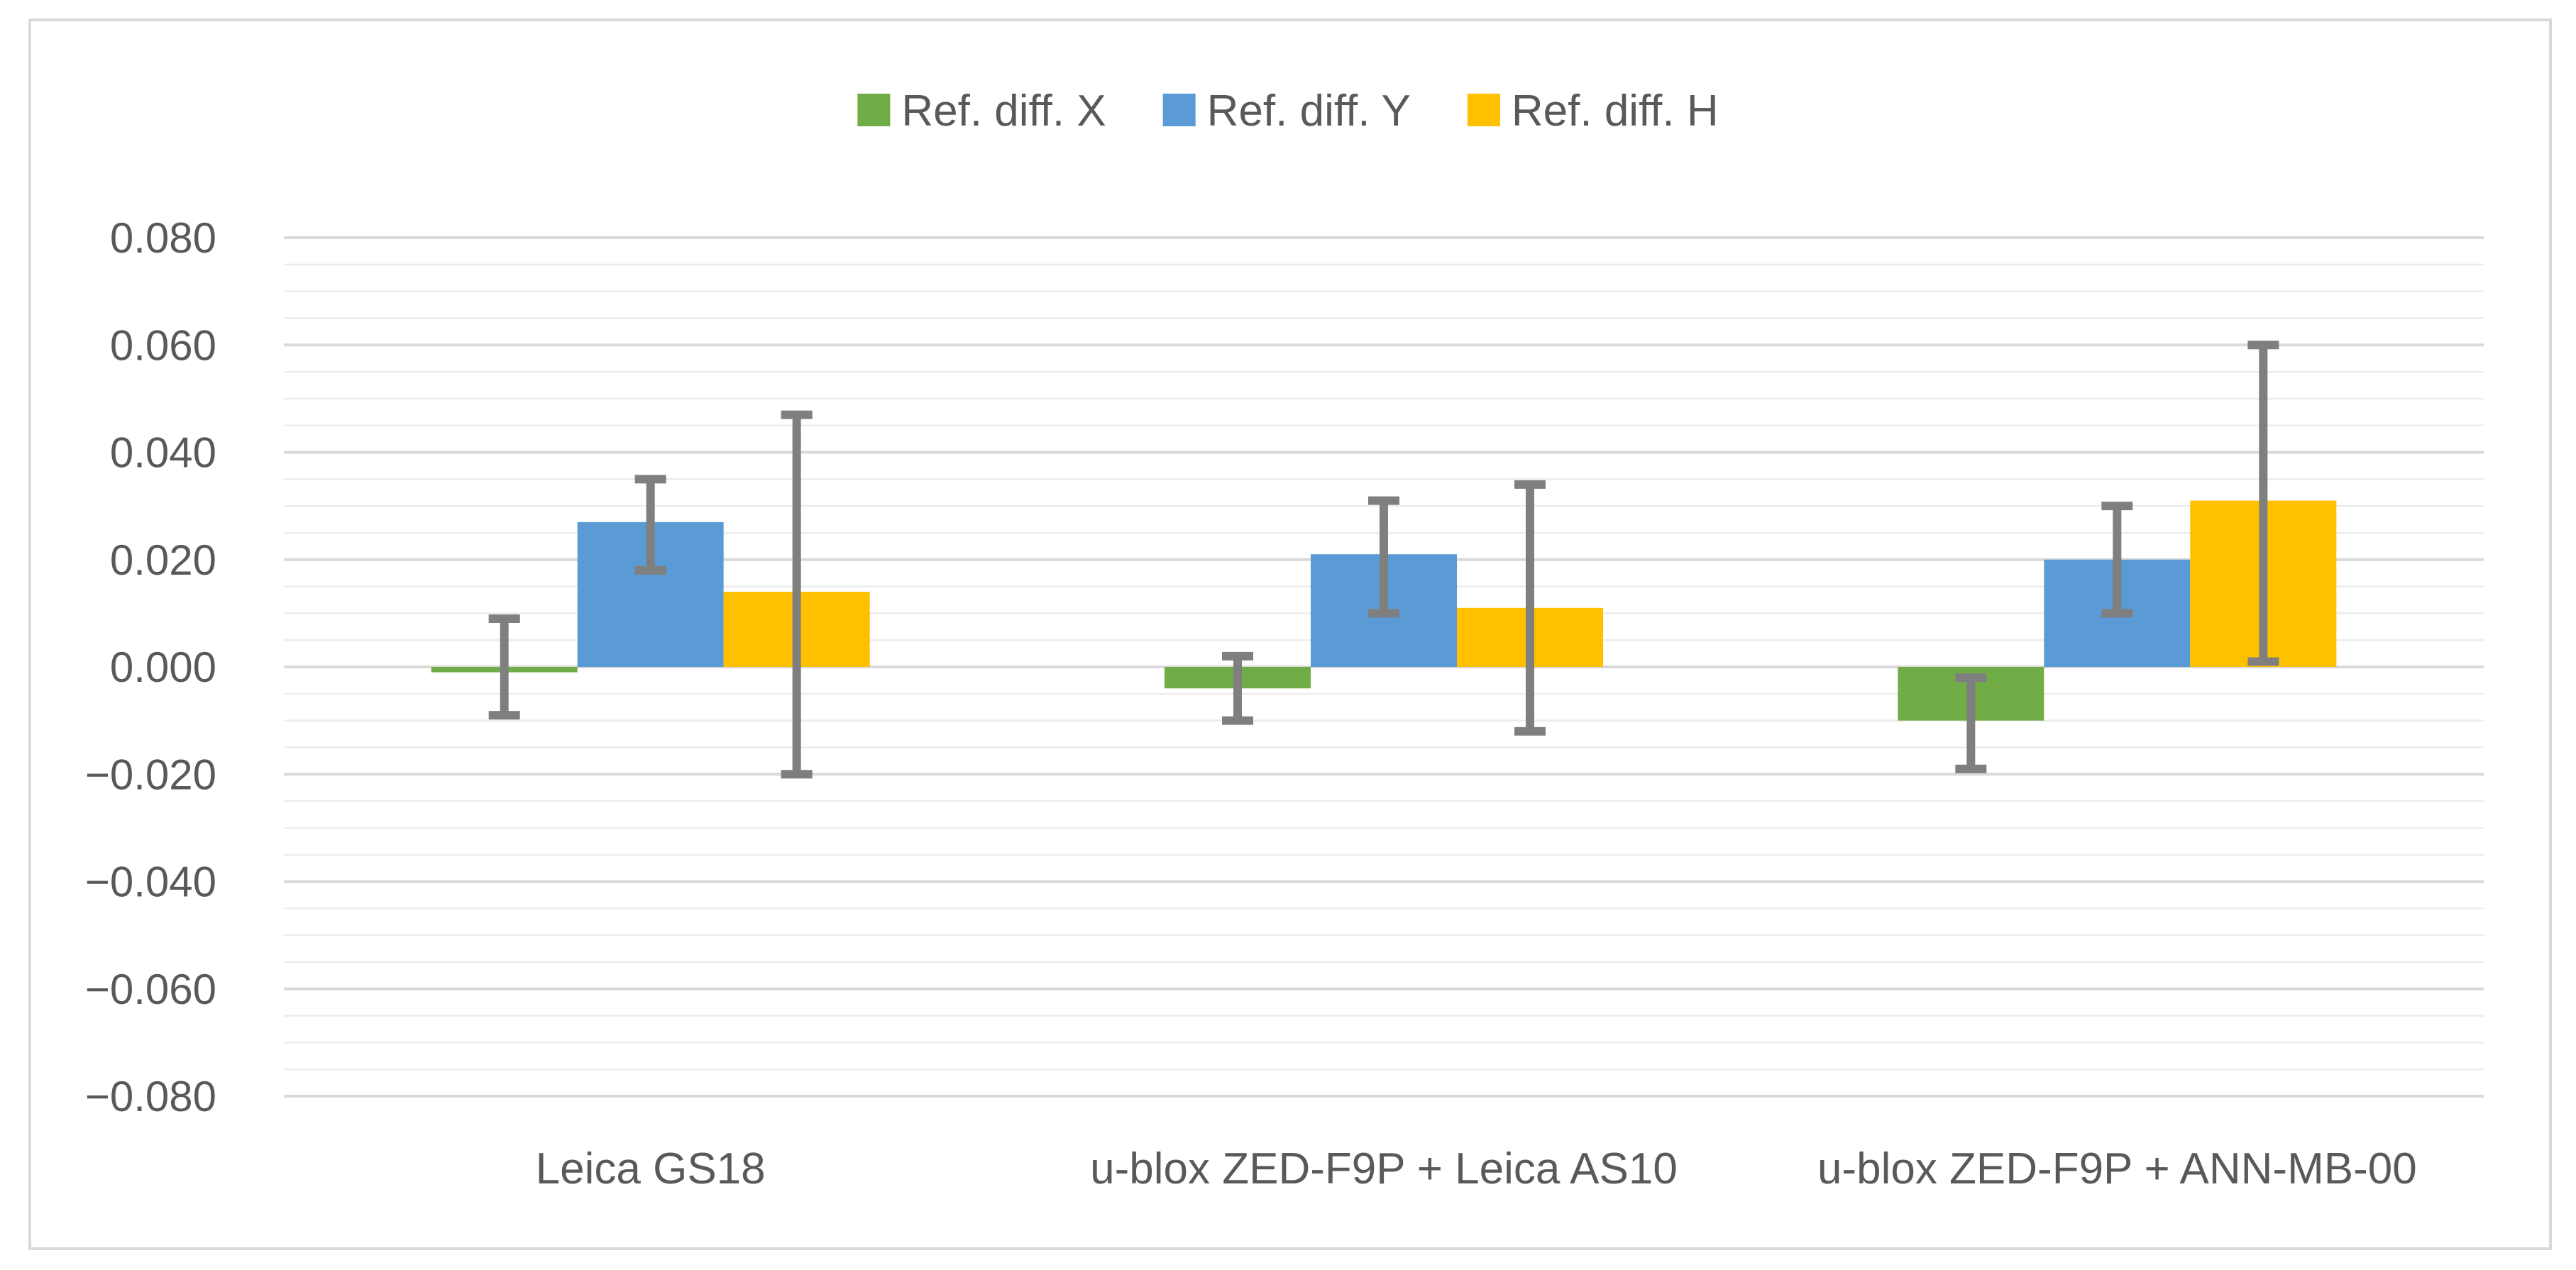 This screenshot has width=2576, height=1270. I want to click on y-tick-label: 0.080, so click(163, 238).